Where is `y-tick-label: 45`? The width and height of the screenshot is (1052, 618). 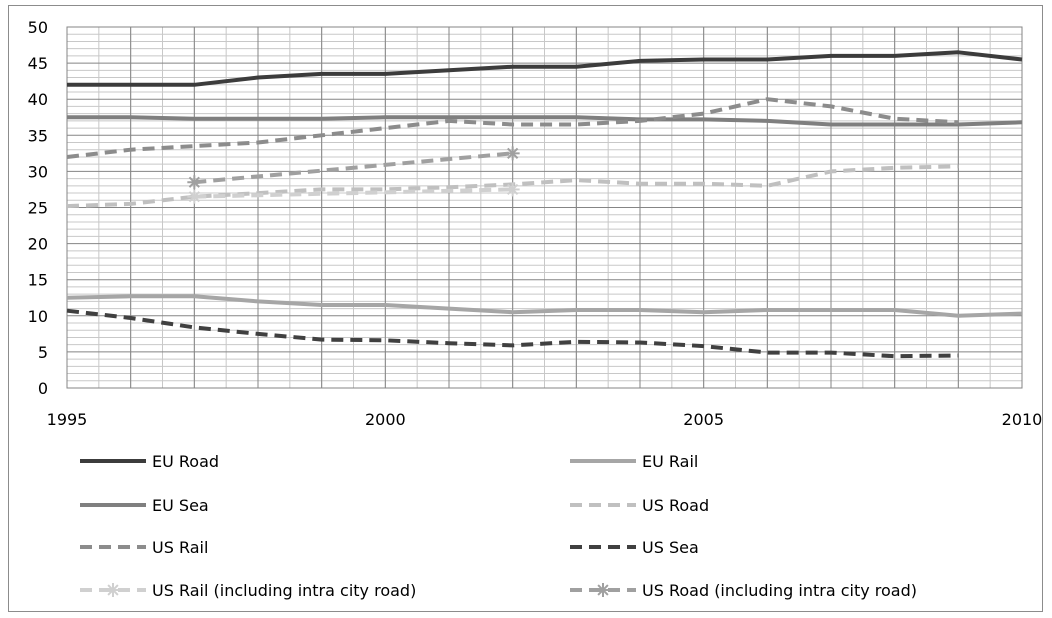 y-tick-label: 45 is located at coordinates (38, 63).